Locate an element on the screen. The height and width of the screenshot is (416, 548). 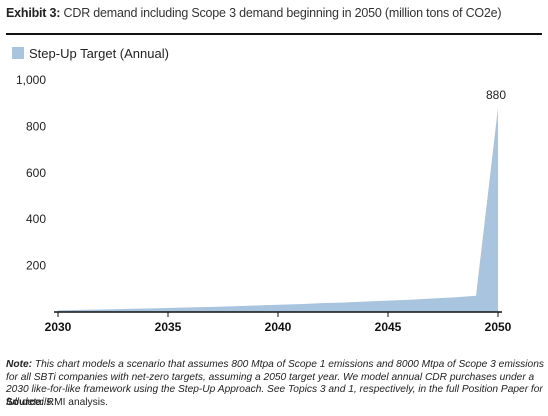
legend-label: Step-Up Target (Annual) is located at coordinates (99, 53).